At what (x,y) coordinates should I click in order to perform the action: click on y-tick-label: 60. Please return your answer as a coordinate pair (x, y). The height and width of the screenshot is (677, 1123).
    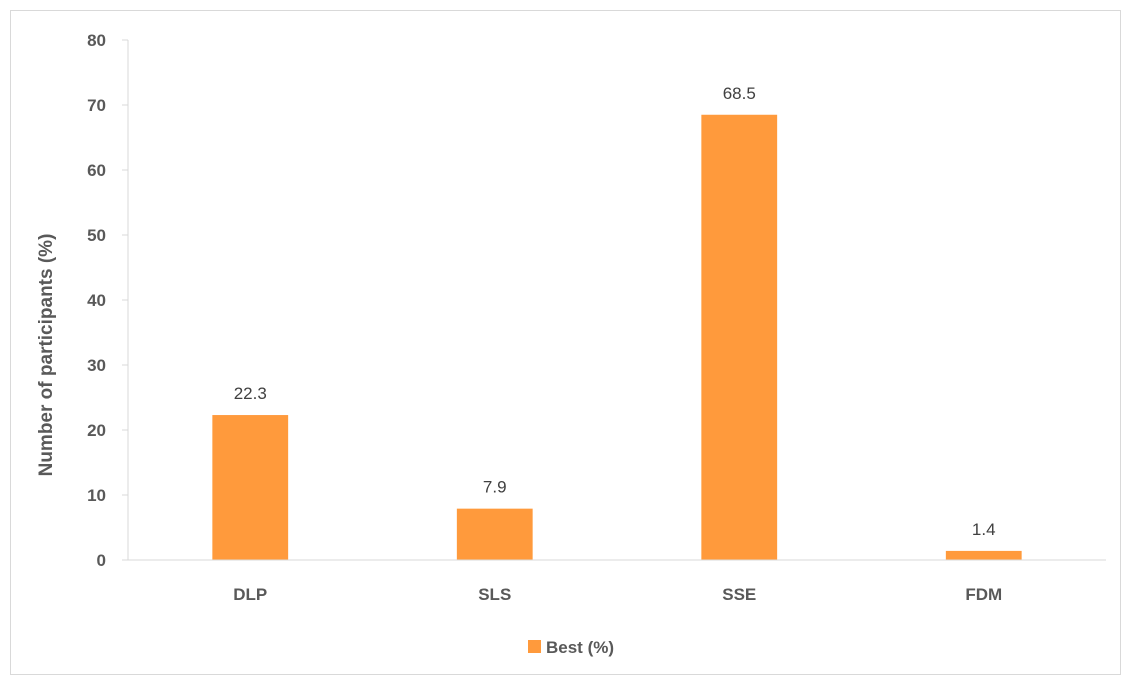
    Looking at the image, I should click on (96, 170).